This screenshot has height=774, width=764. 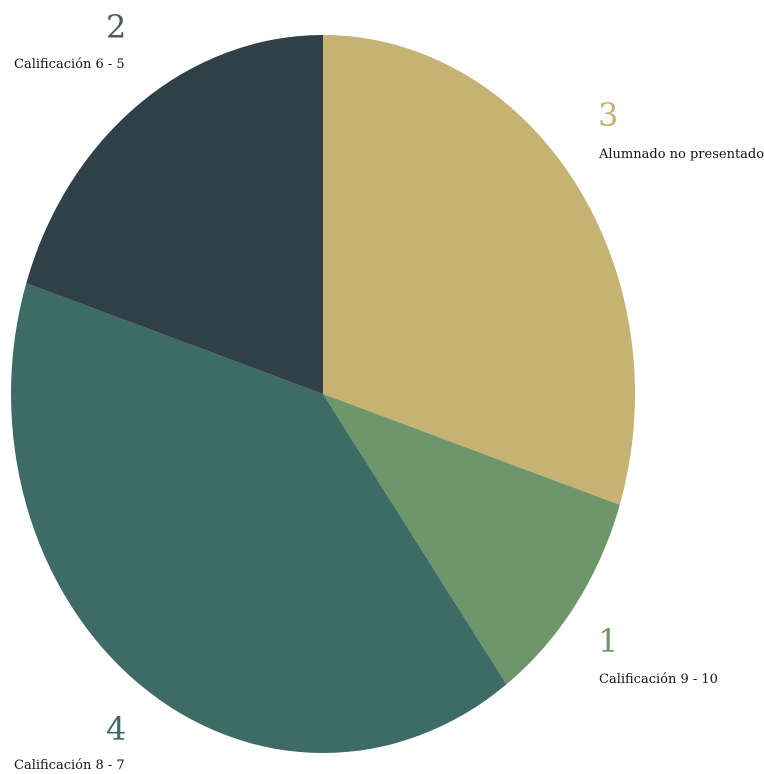 What do you see at coordinates (681, 154) in the screenshot?
I see `slice-label-alumnado-no-presentados: Alumnado no presentados` at bounding box center [681, 154].